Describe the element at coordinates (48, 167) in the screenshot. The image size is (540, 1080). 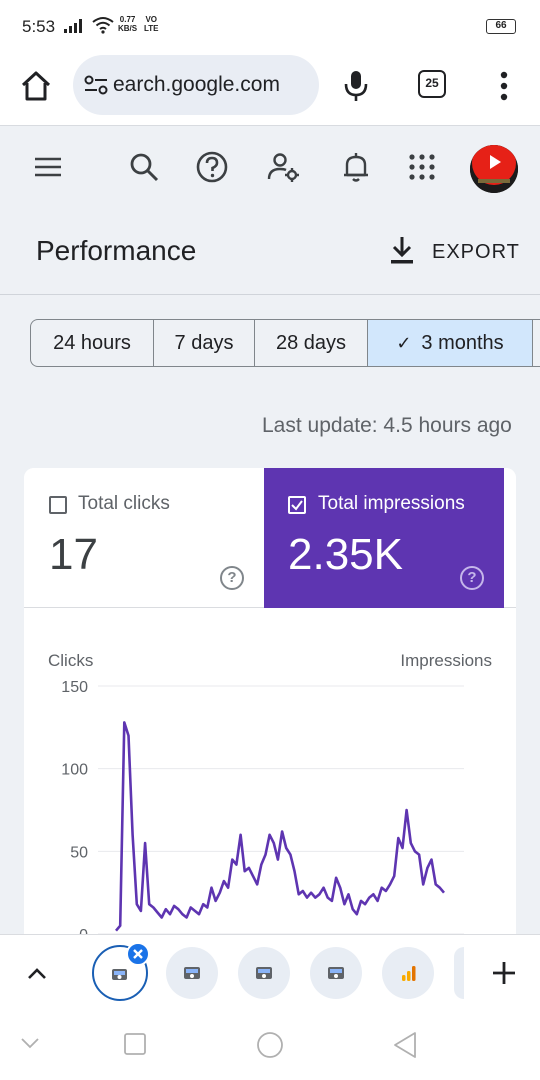
I see `menu-icon` at that location.